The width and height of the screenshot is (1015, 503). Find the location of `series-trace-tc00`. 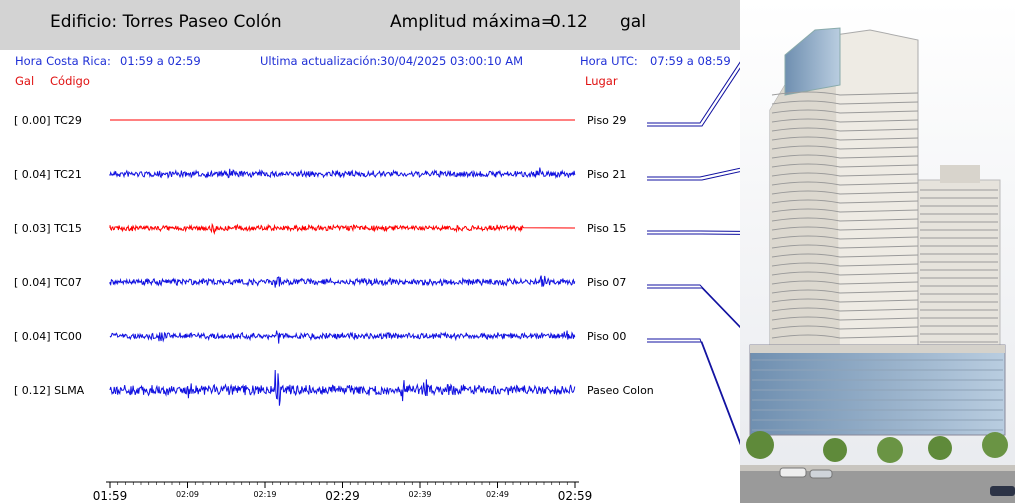

series-trace-tc00 is located at coordinates (342, 337).